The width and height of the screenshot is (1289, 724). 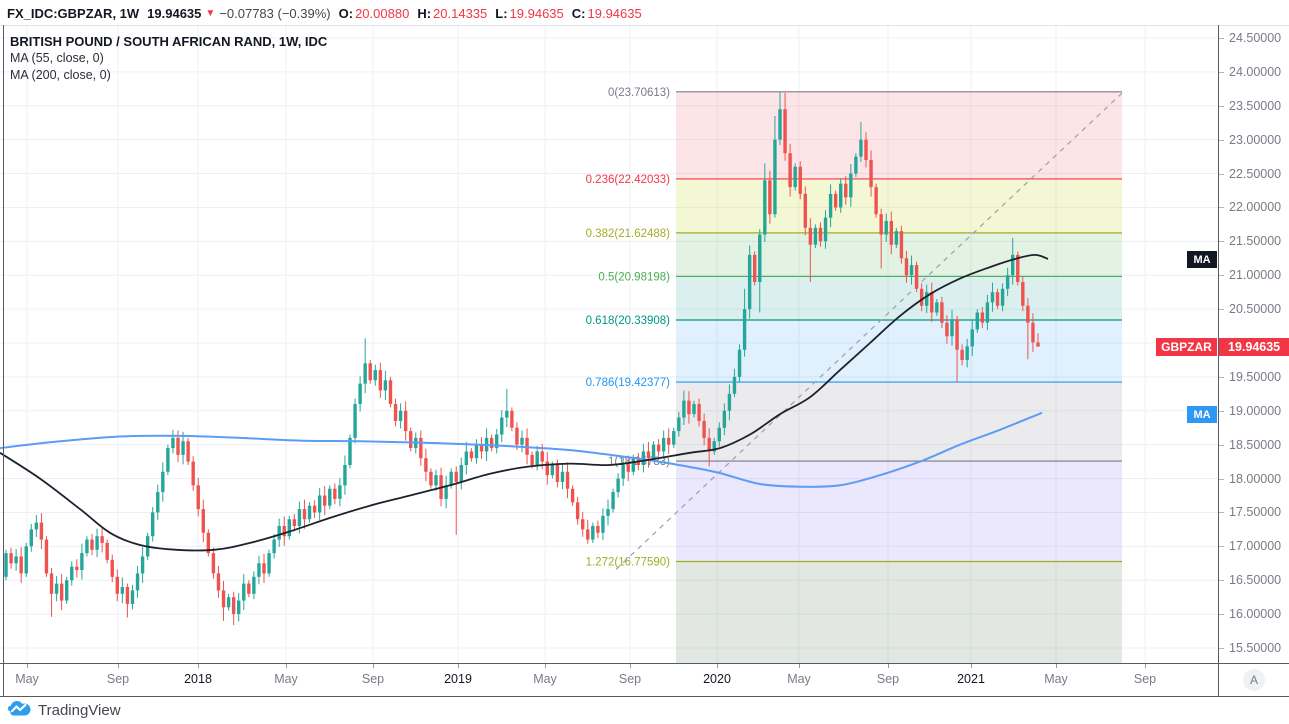 What do you see at coordinates (628, 234) in the screenshot?
I see `svg-text: 0.382(21.62488)` at bounding box center [628, 234].